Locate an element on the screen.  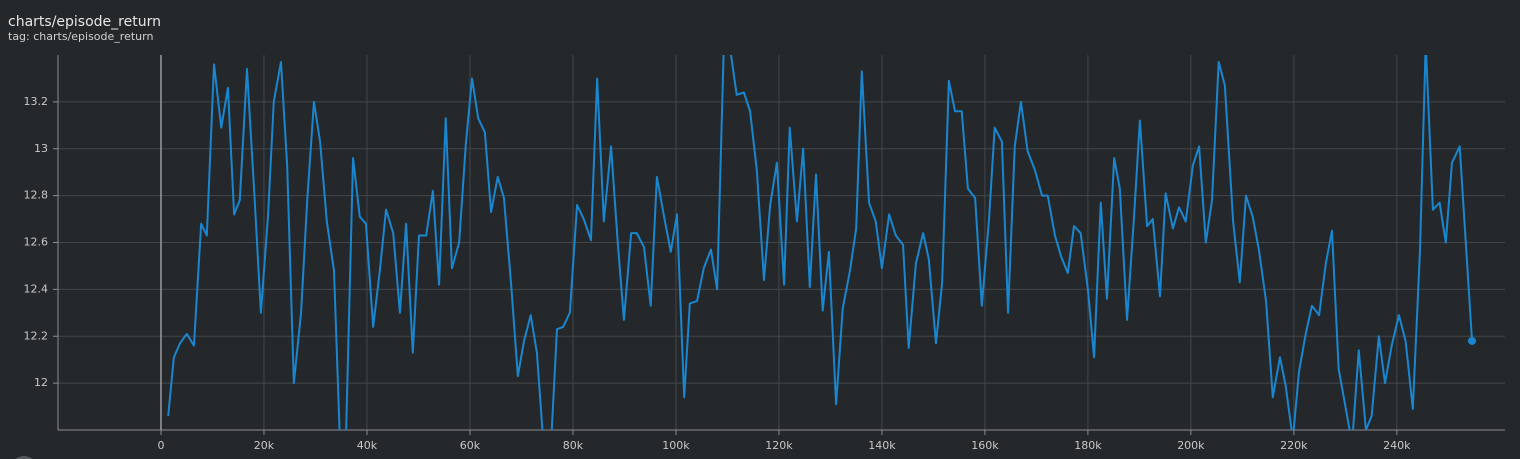
x-tick-label: 220k is located at coordinates (1294, 445).